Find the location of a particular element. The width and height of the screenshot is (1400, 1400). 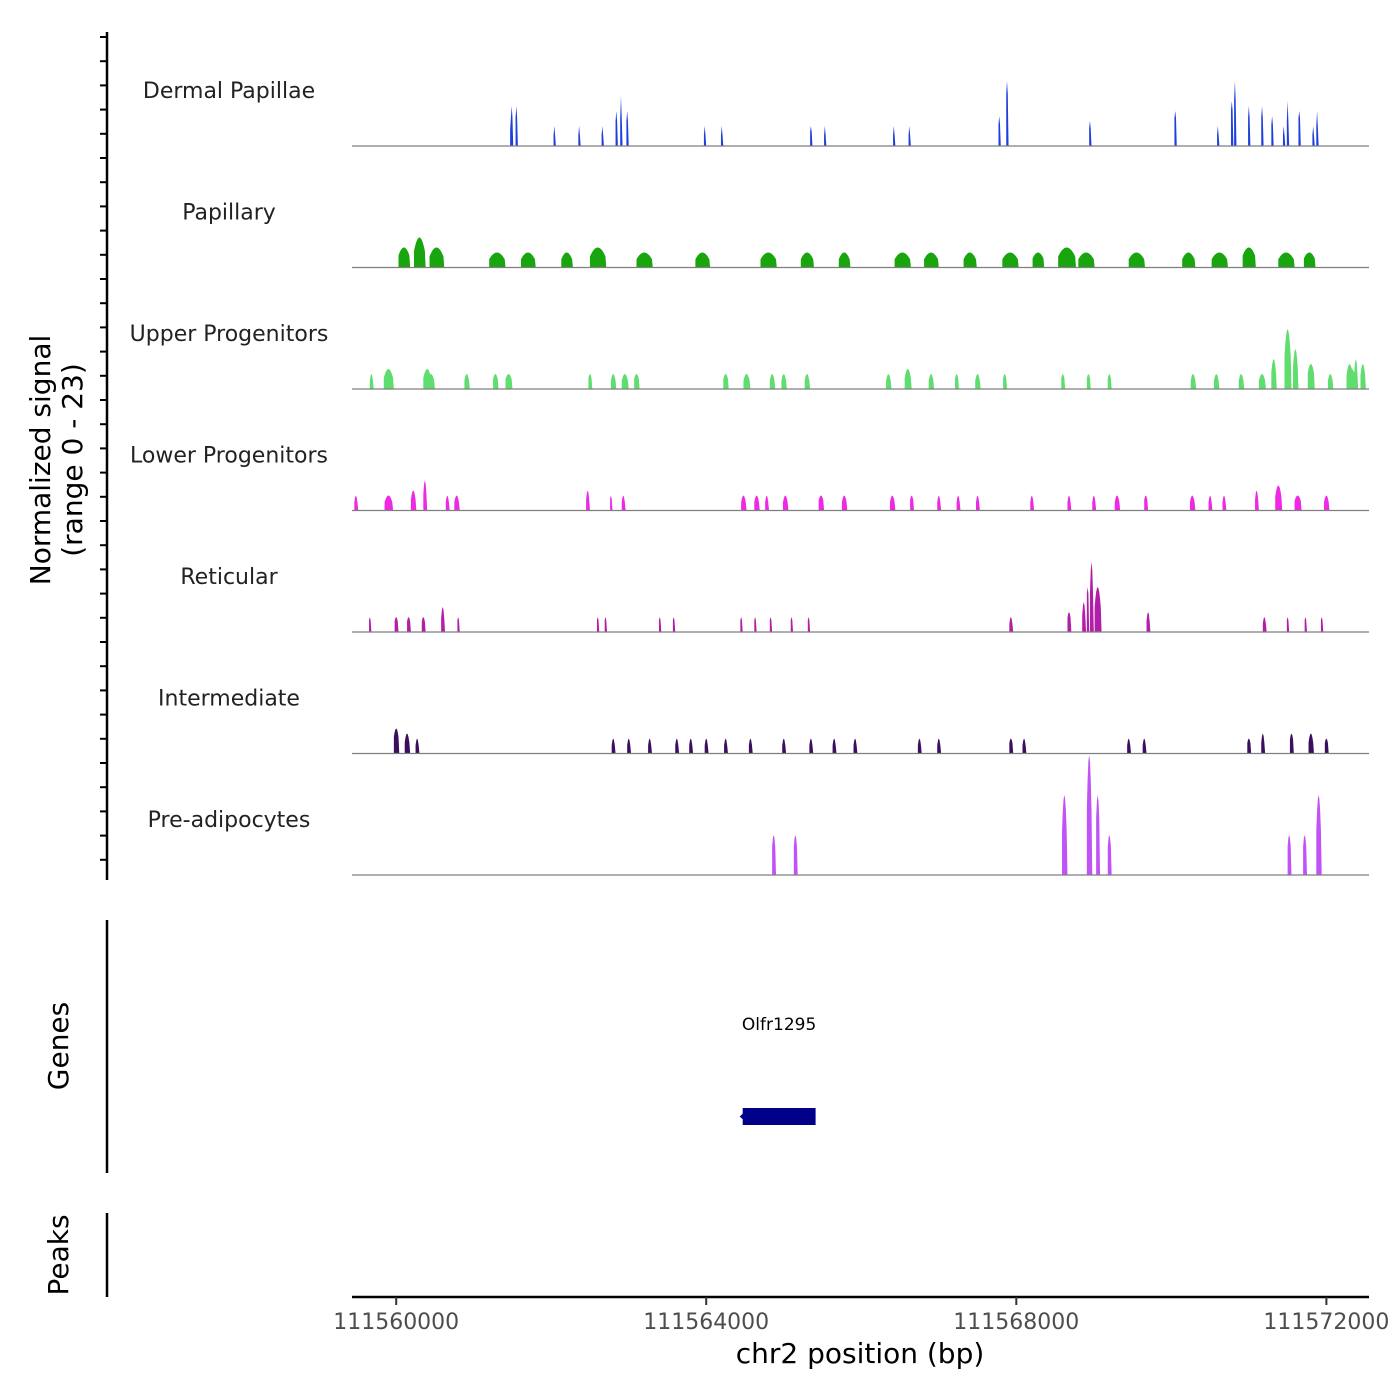

x-tick-label: 111572000 is located at coordinates (1326, 1322).